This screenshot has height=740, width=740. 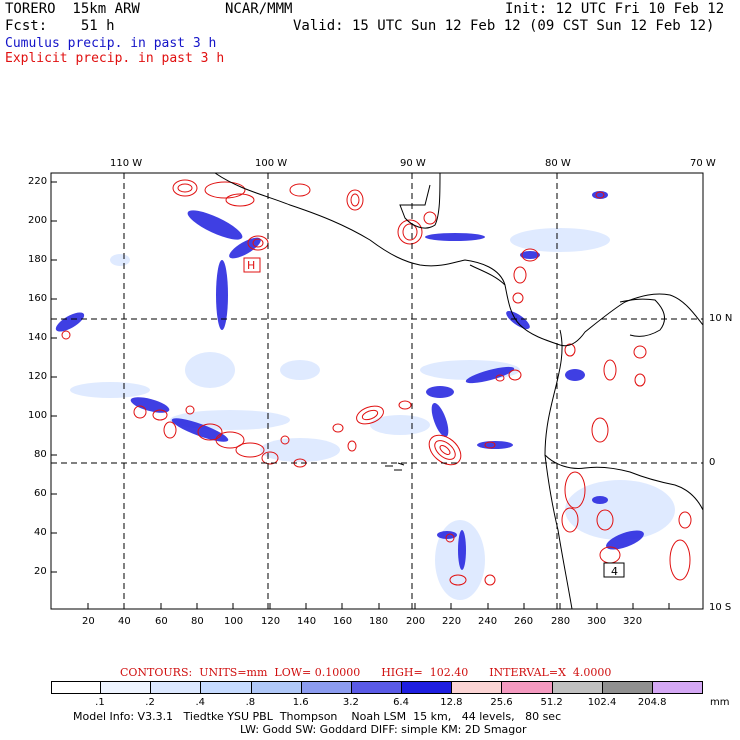 I want to click on x-tick: 220, so click(x=452, y=621).